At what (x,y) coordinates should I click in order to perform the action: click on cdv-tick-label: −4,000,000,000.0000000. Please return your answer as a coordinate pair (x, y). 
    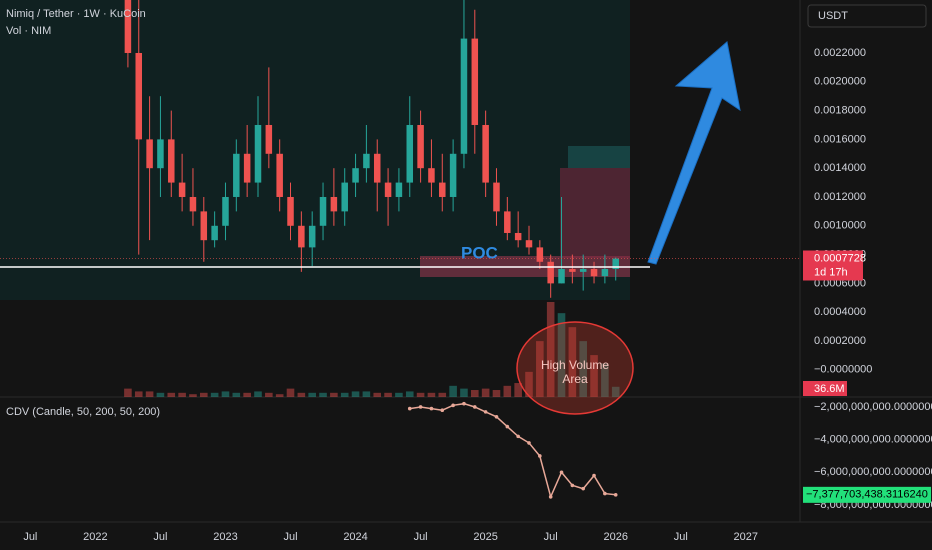
    Looking at the image, I should click on (873, 440).